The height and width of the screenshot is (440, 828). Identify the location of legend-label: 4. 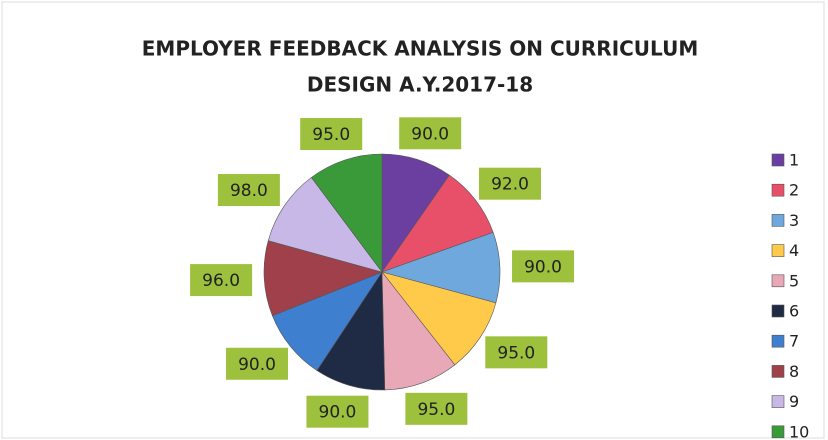
(794, 250).